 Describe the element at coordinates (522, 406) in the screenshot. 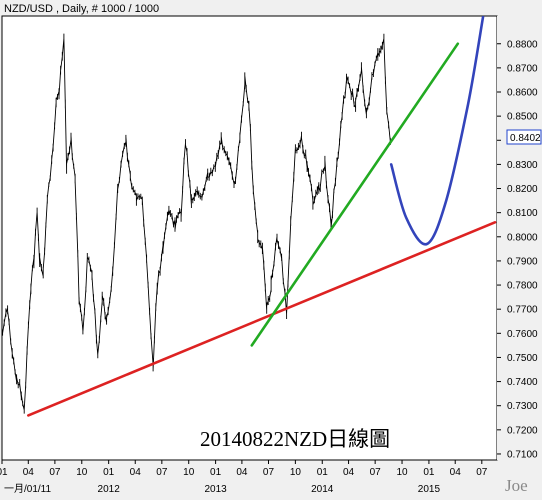

I see `y-tick-label: 0.7300` at that location.